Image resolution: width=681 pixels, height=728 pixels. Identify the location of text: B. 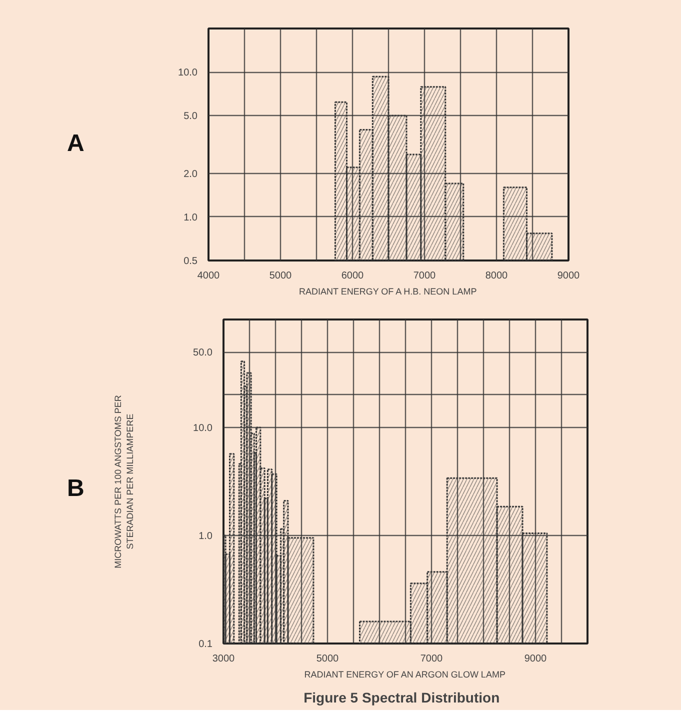
(75, 489).